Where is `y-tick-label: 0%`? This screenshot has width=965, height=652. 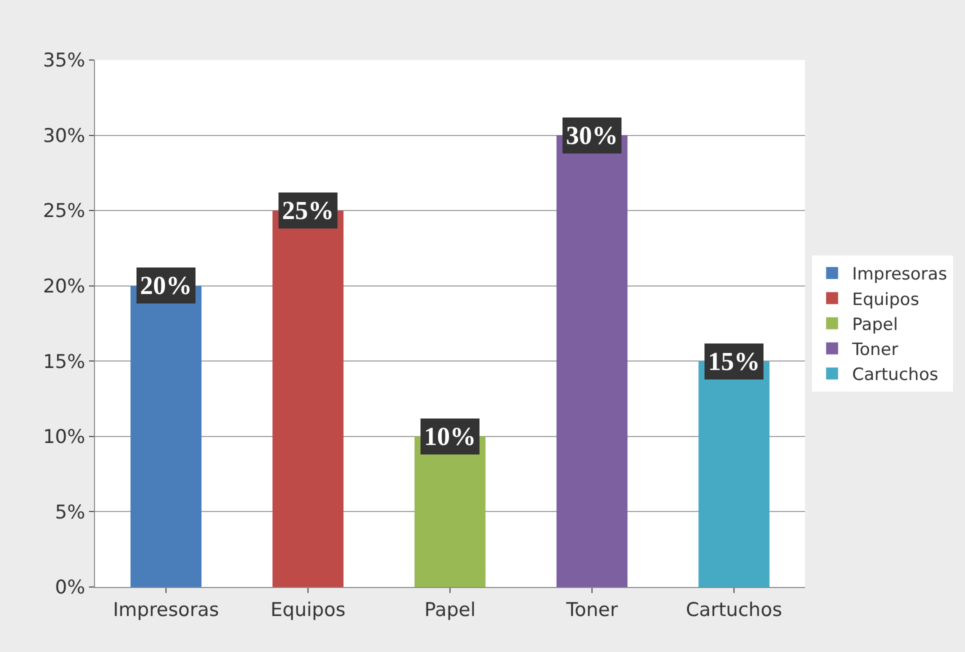 y-tick-label: 0% is located at coordinates (70, 587).